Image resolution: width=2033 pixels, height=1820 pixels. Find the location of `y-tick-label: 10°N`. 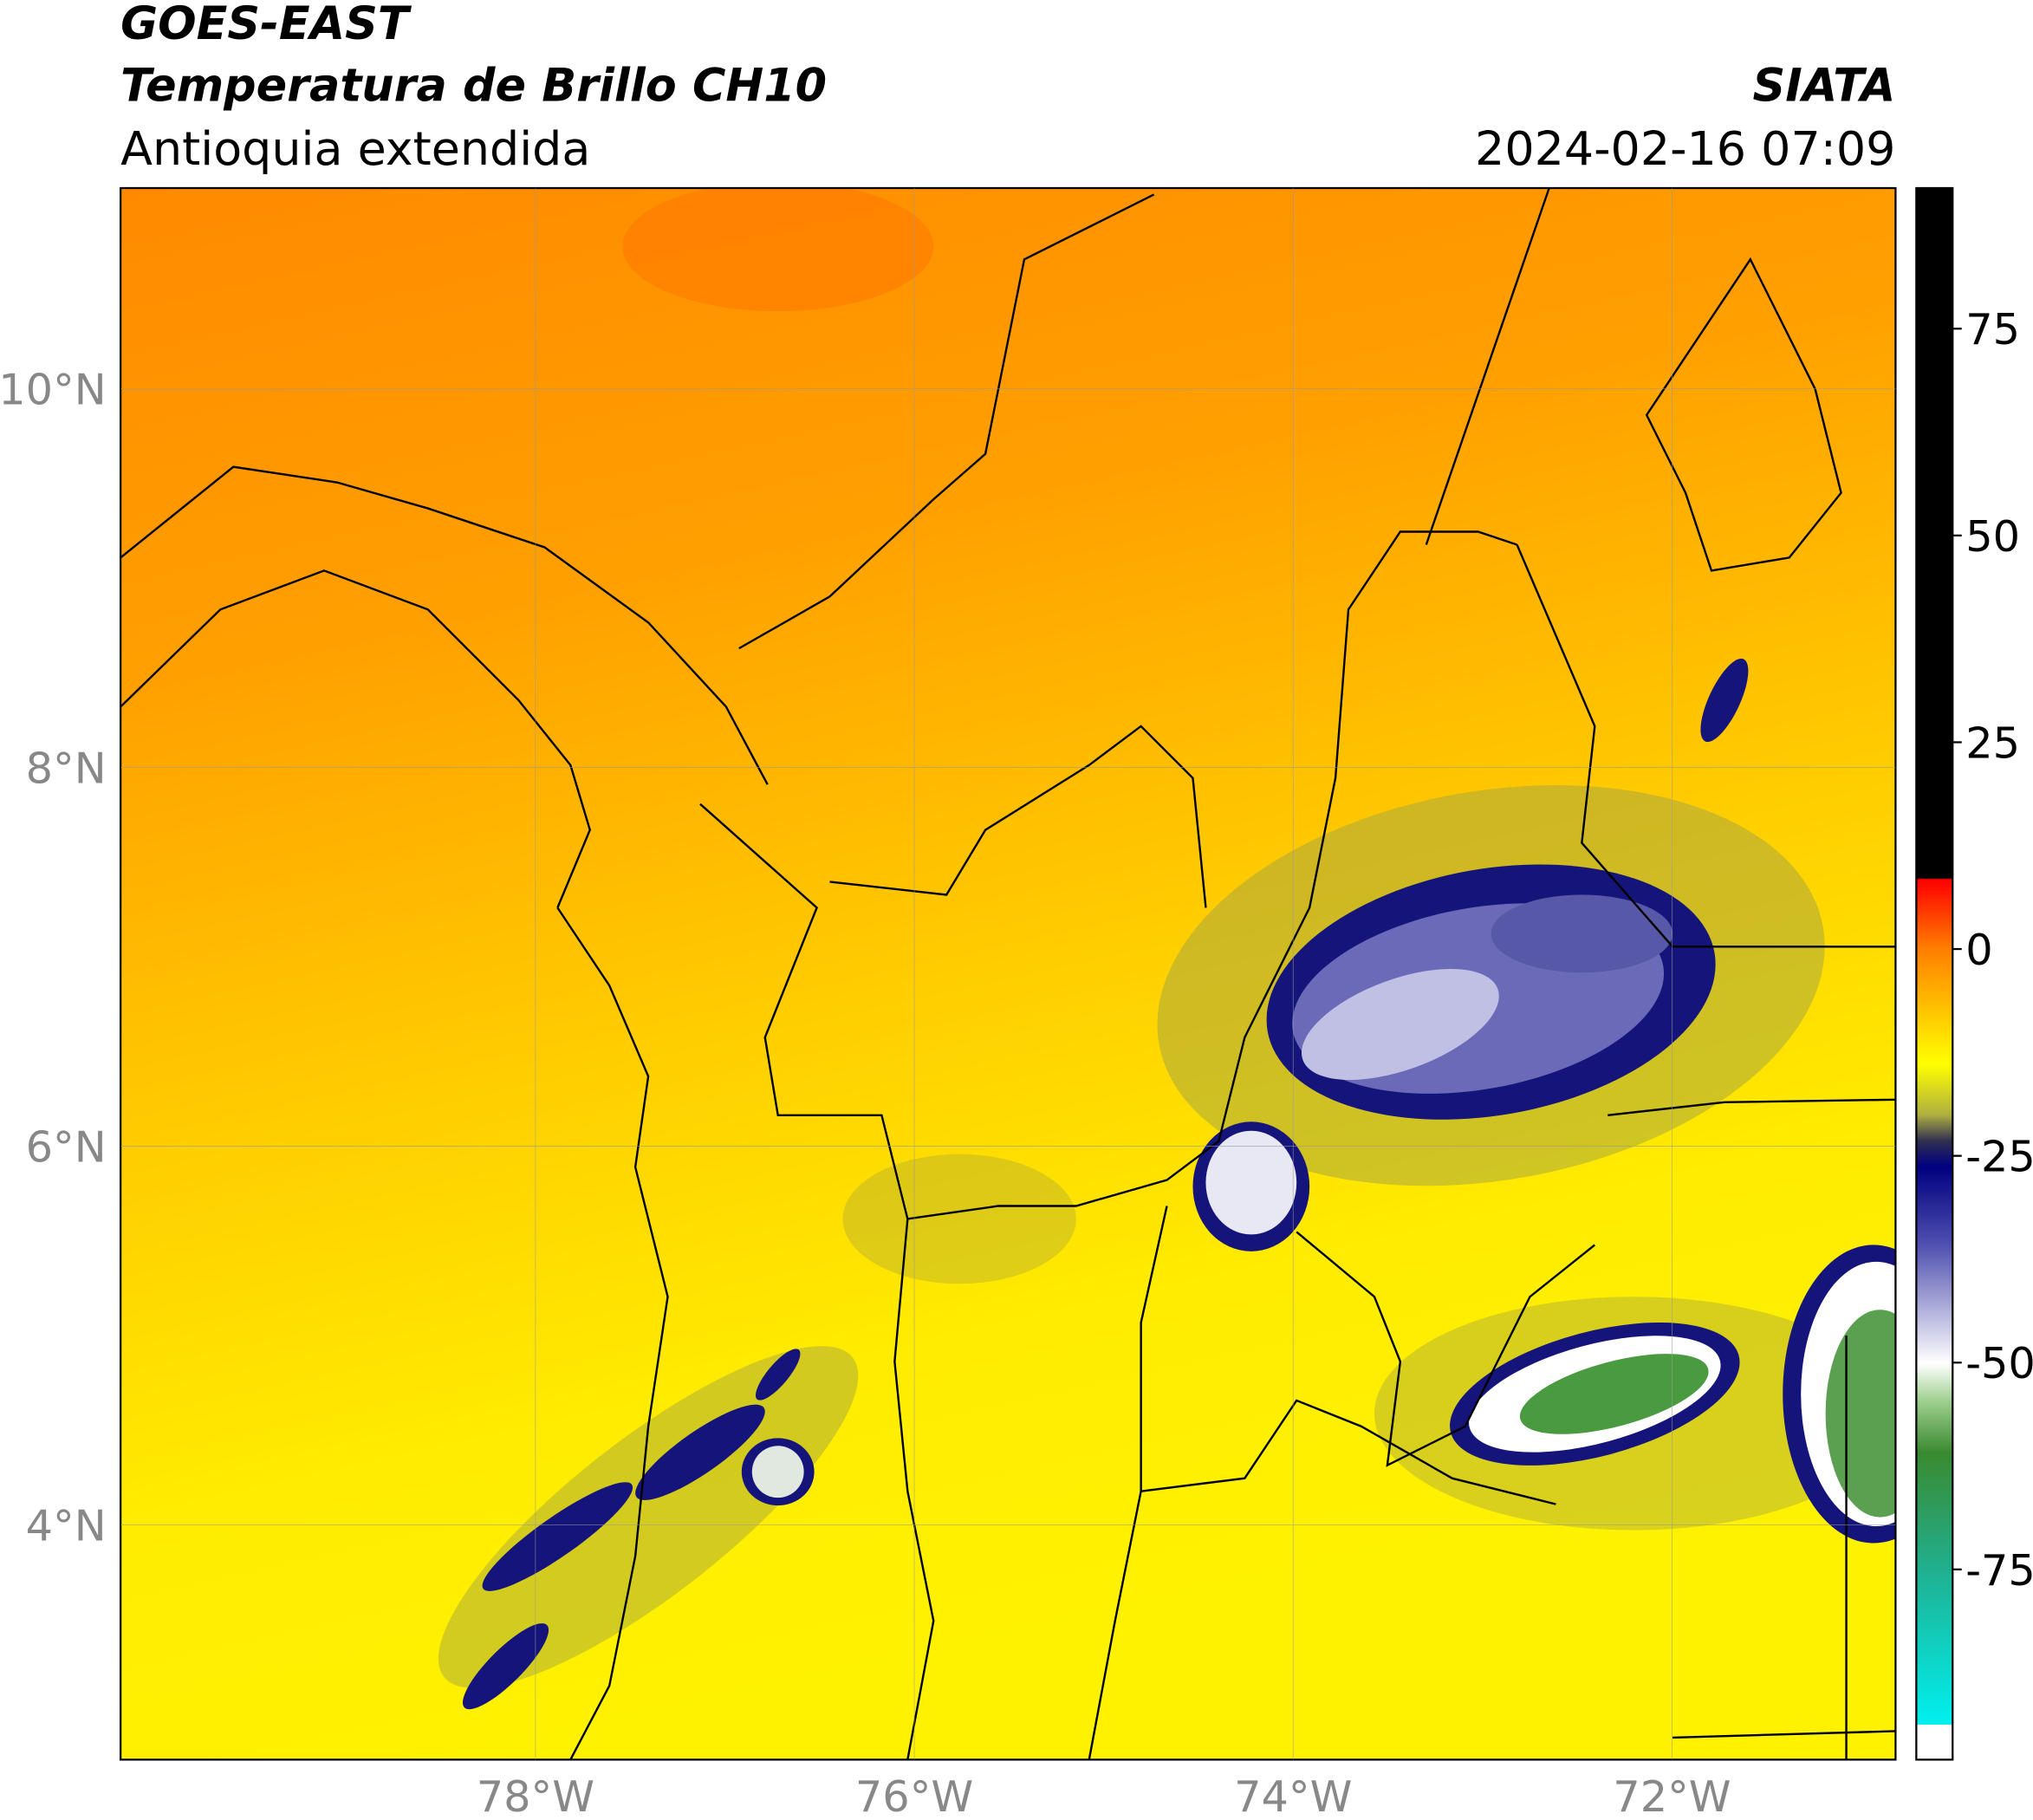

y-tick-label: 10°N is located at coordinates (53, 390).